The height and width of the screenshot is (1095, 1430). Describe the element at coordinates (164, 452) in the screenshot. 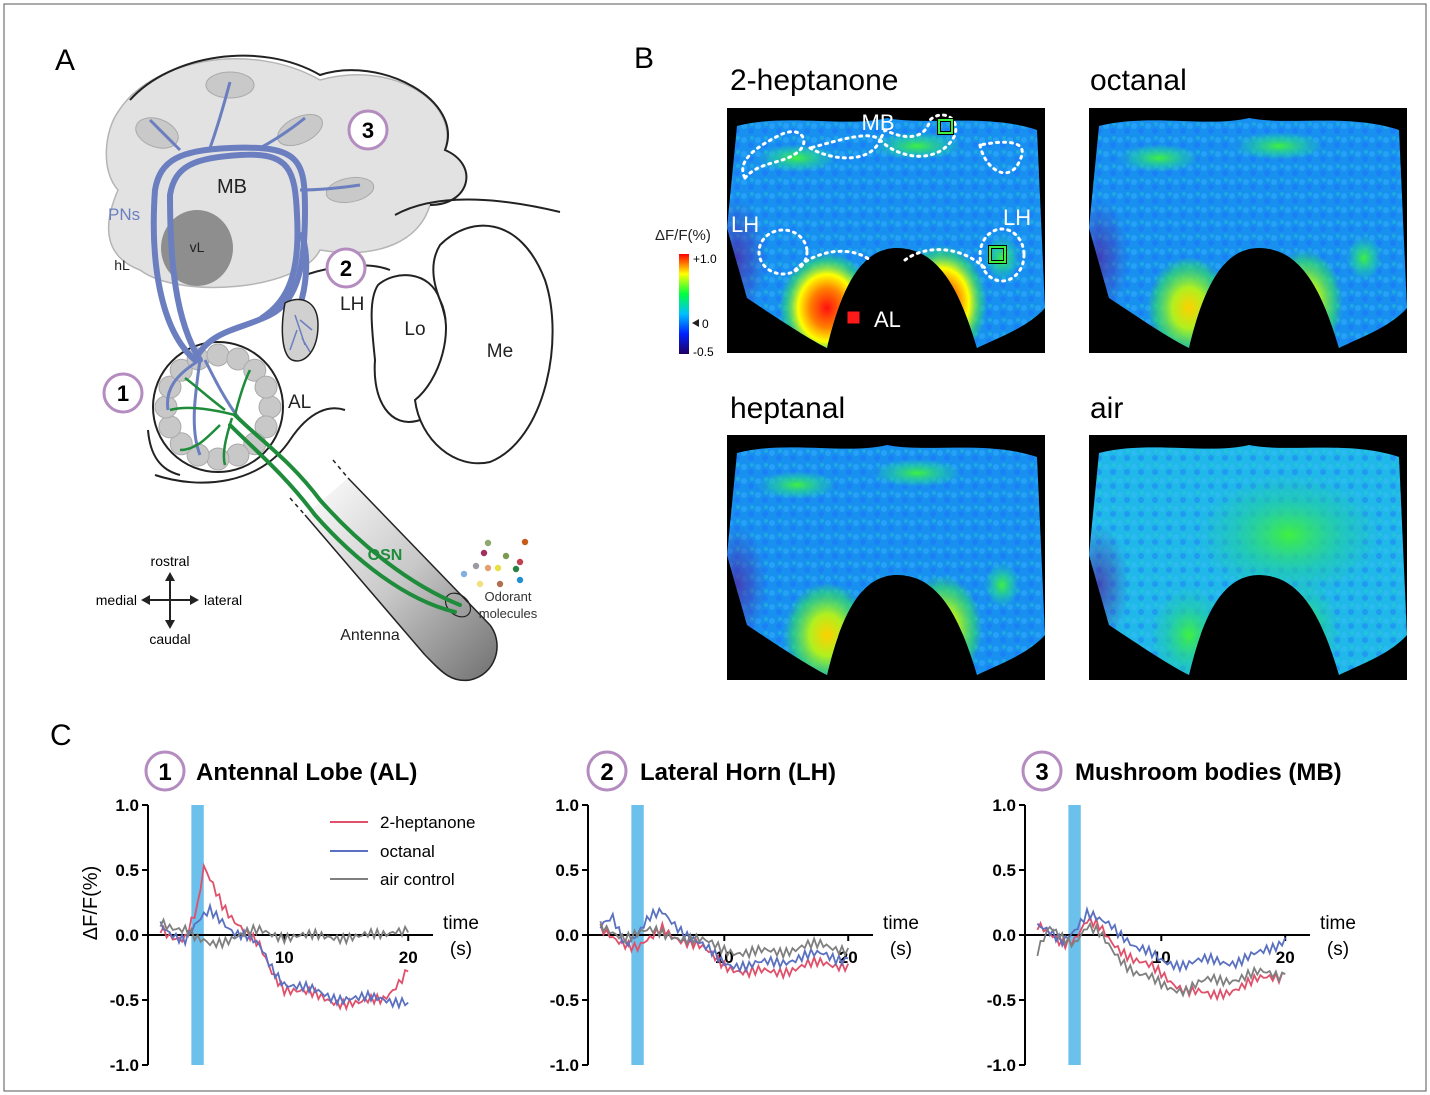

I see `brain-outline-left` at that location.